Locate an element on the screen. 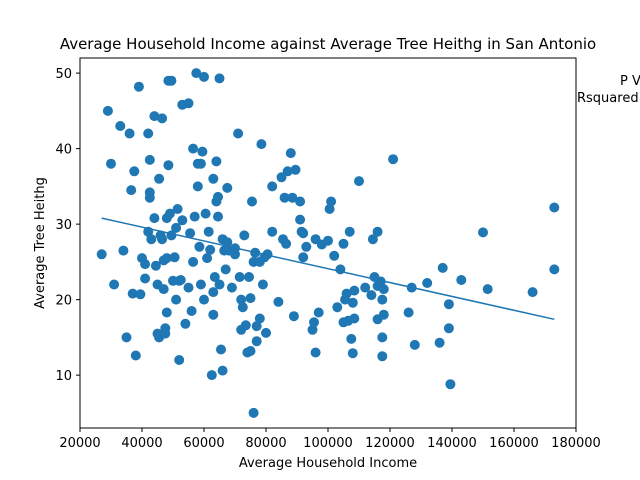  x-tick-label: 20000 is located at coordinates (79, 443).